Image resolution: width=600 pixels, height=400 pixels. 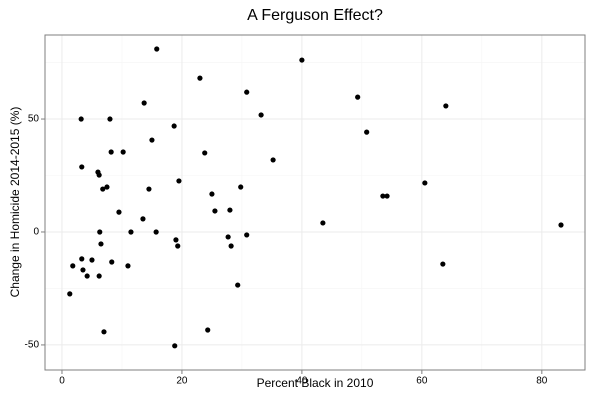 I want to click on x-axis-title: Percent Black in 2010, so click(x=315, y=383).